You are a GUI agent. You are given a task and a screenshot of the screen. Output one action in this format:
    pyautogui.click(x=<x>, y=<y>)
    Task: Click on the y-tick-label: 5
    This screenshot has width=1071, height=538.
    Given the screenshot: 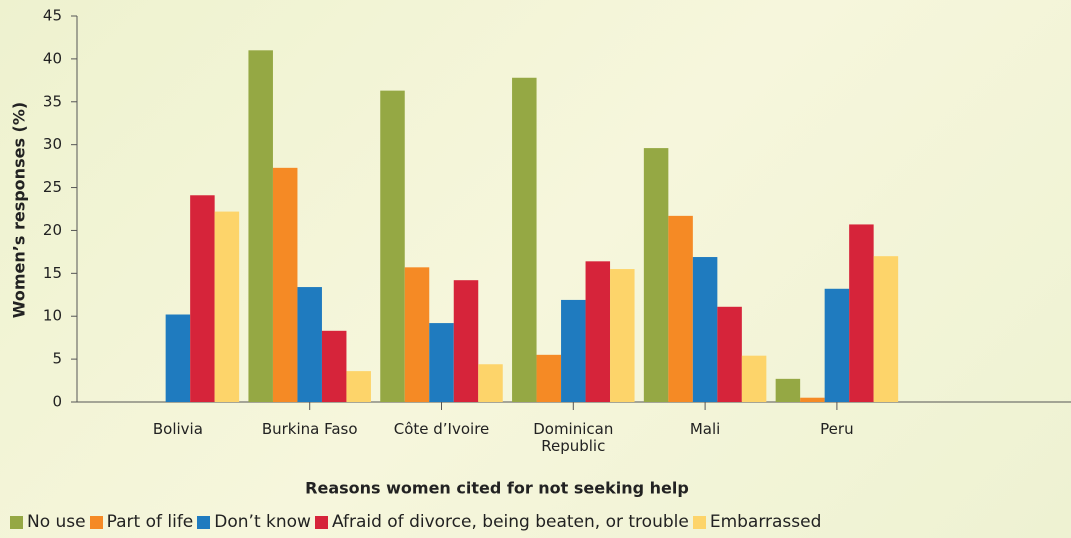 What is the action you would take?
    pyautogui.click(x=57, y=359)
    